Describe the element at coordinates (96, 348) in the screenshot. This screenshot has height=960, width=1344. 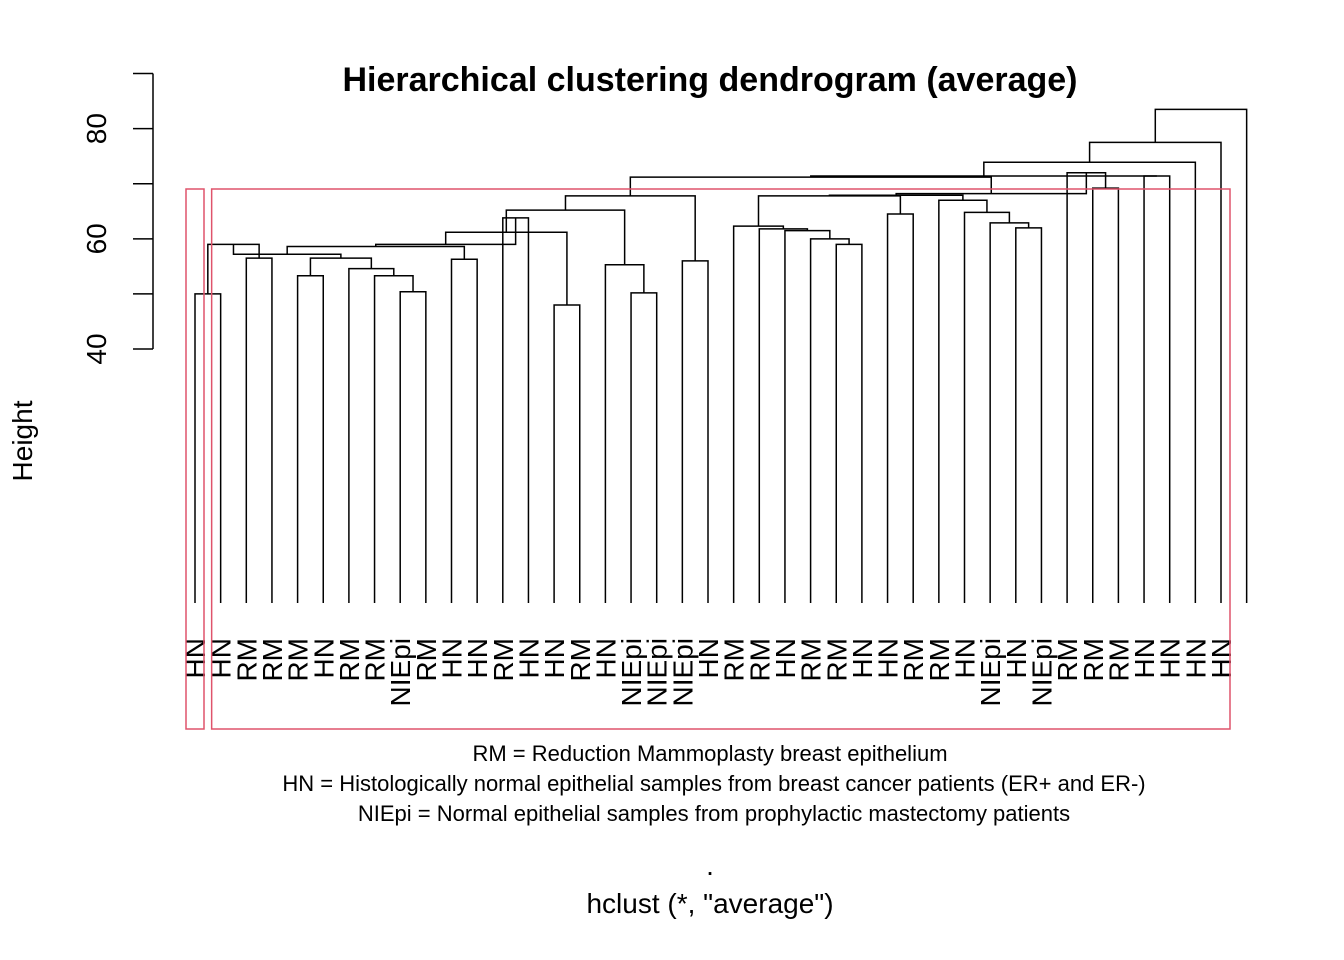
I see `y-tick-label: 40` at that location.